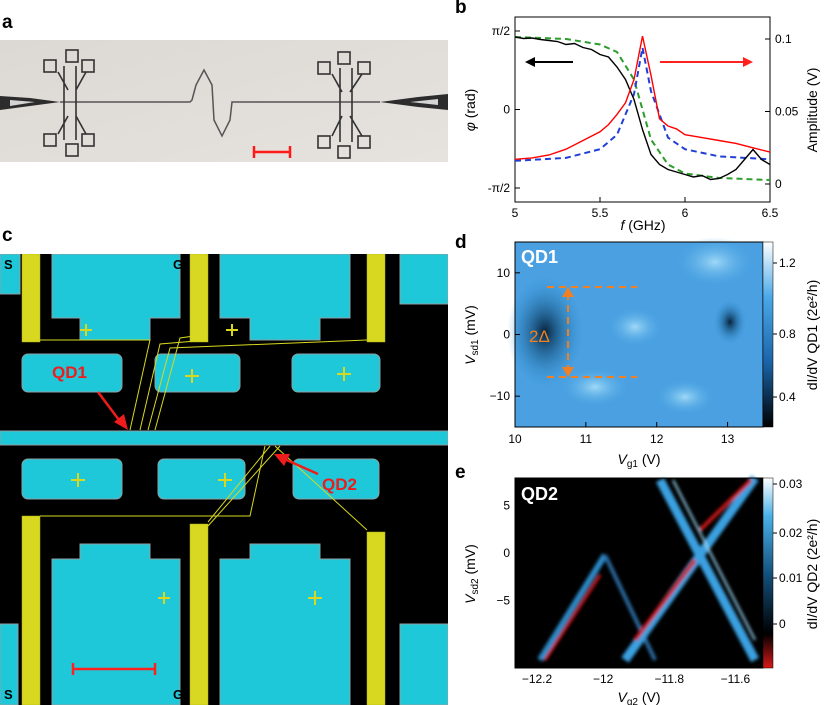 This screenshot has width=830, height=705. Describe the element at coordinates (506, 110) in the screenshot. I see `y-left-tick-label: 0` at that location.